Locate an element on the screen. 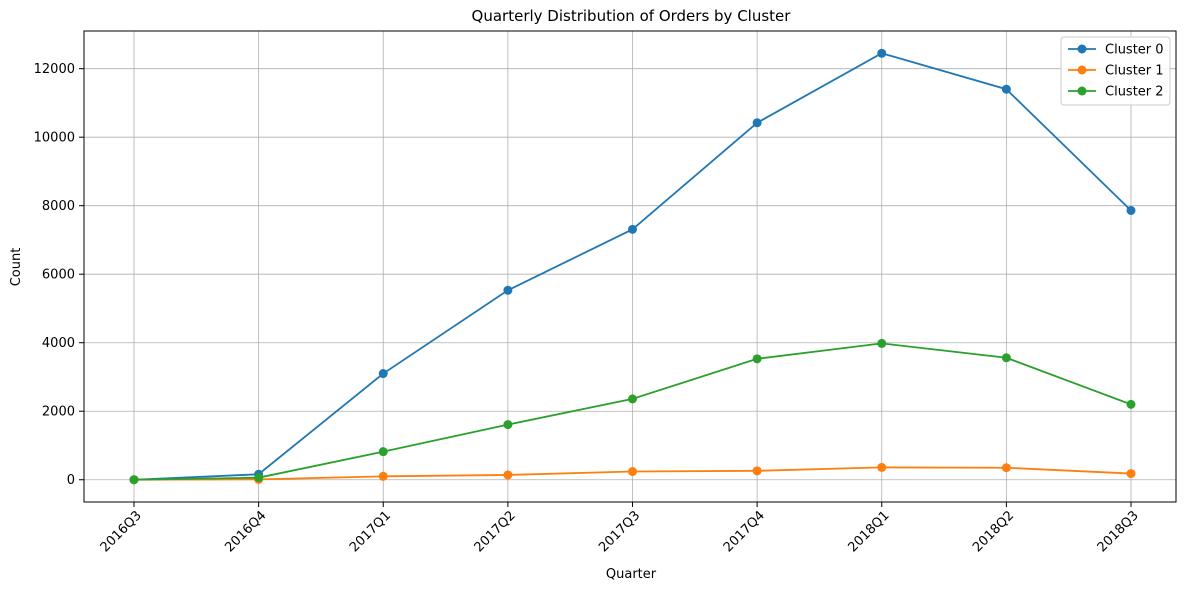  y-tick-label: 10000 is located at coordinates (54, 138).